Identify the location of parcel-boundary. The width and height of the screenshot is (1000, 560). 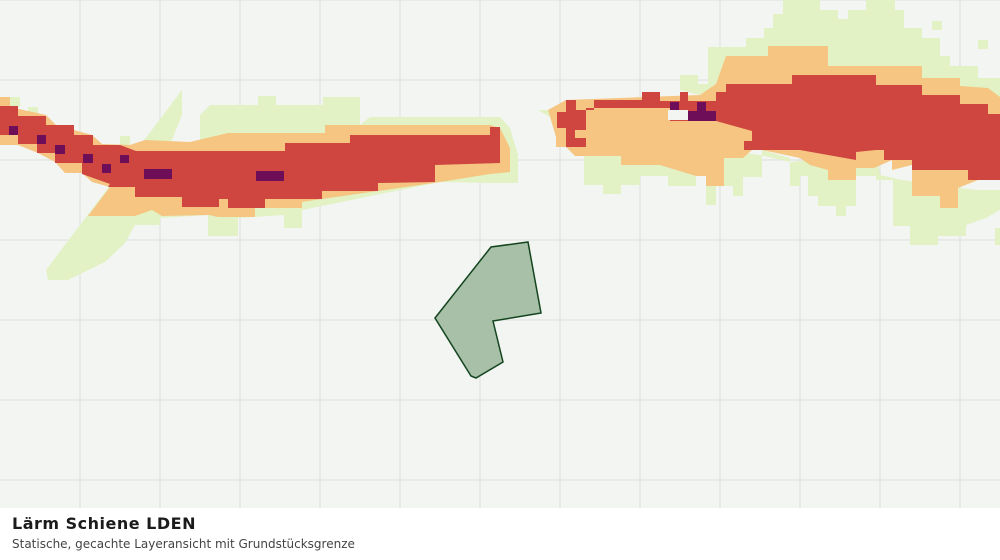
(488, 310).